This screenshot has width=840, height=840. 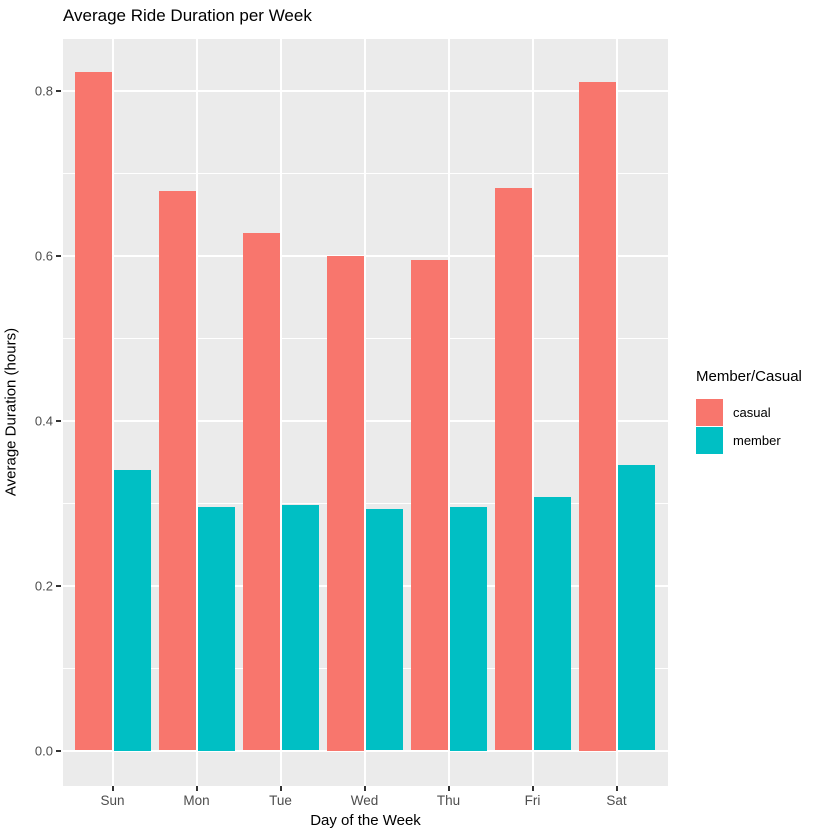 I want to click on y-tick-label: 0.0, so click(x=43, y=750).